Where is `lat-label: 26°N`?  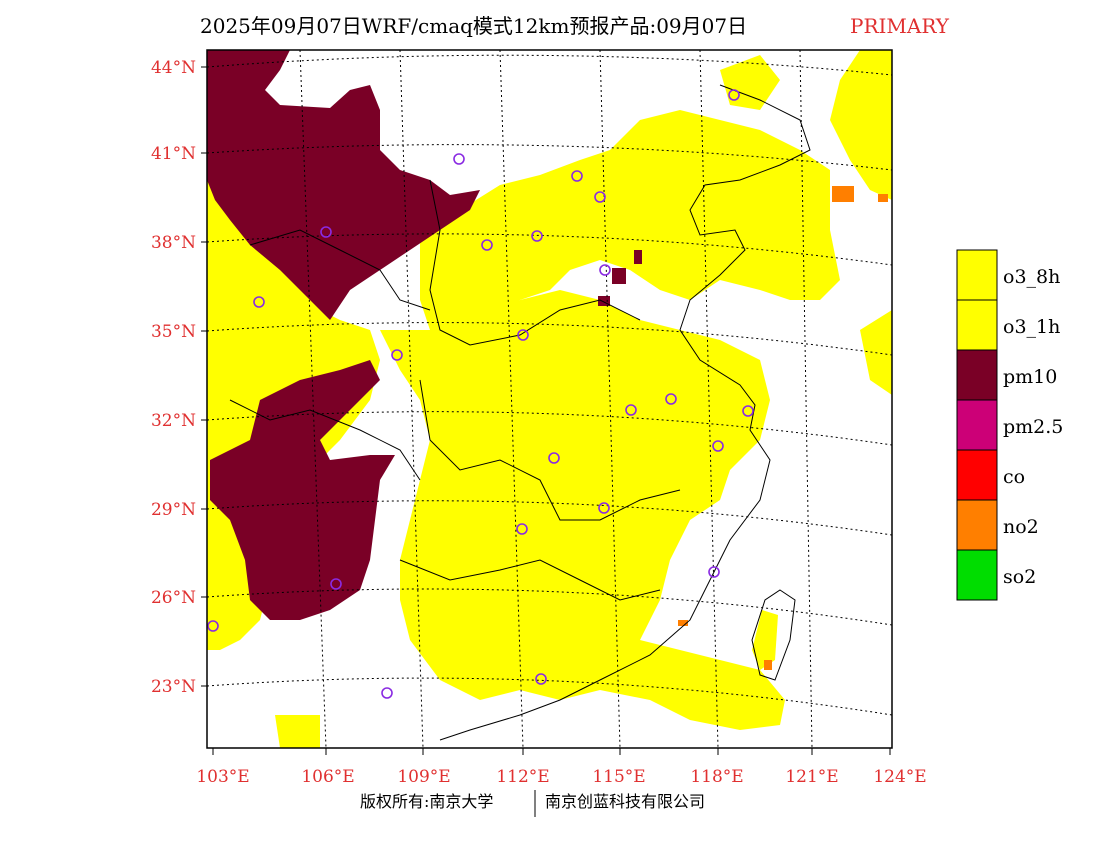 lat-label: 26°N is located at coordinates (173, 598).